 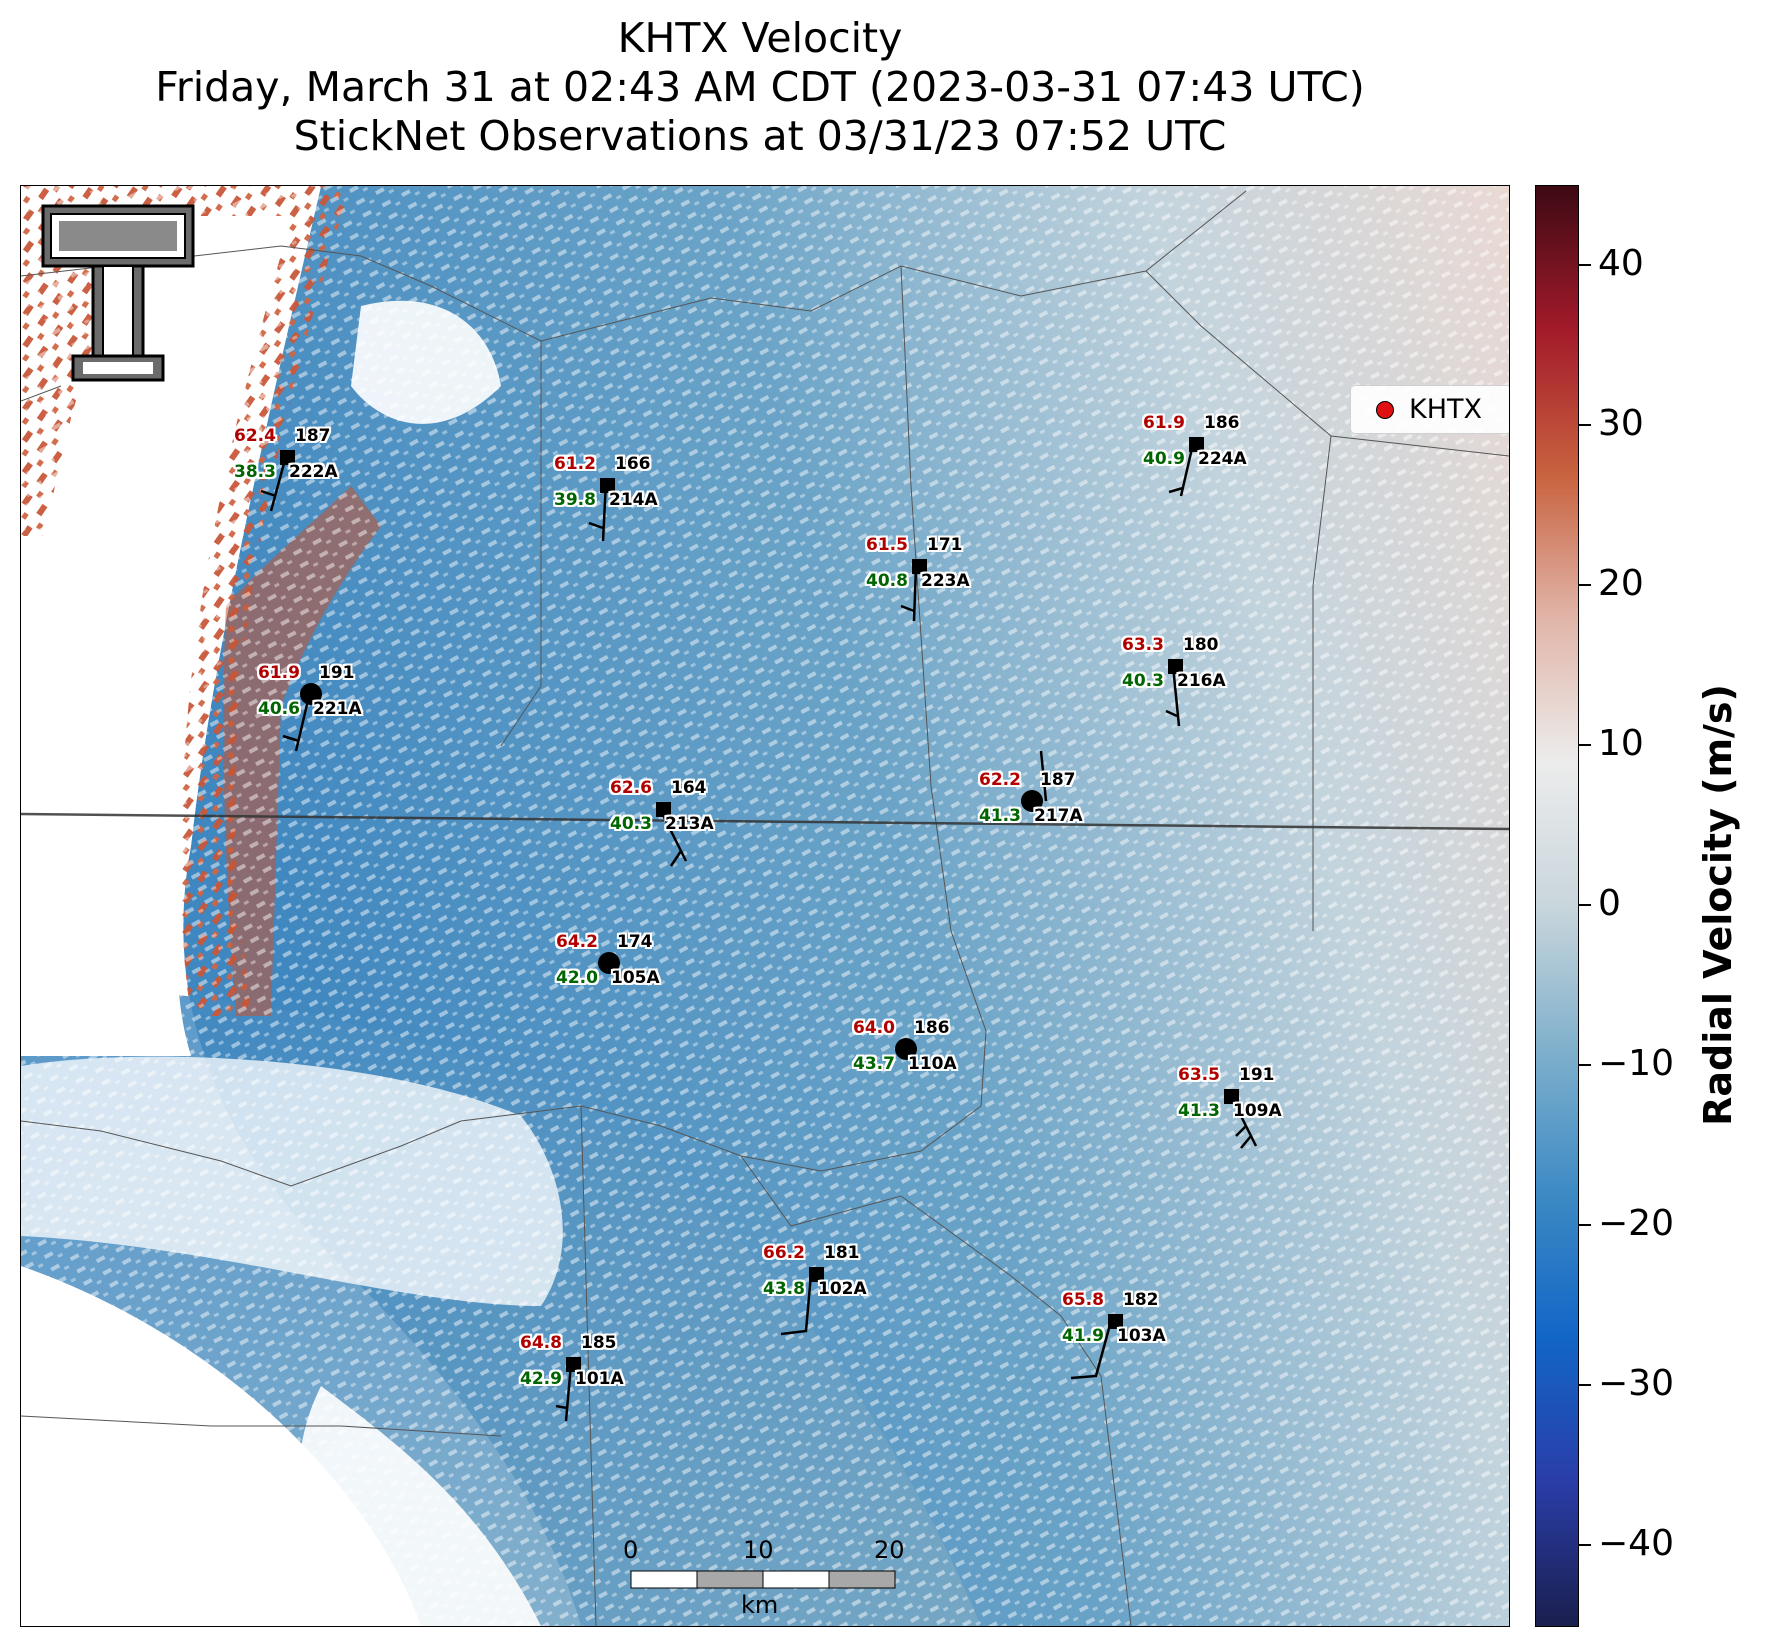 I want to click on colorbar-tick-label: −40, so click(x=1636, y=1543).